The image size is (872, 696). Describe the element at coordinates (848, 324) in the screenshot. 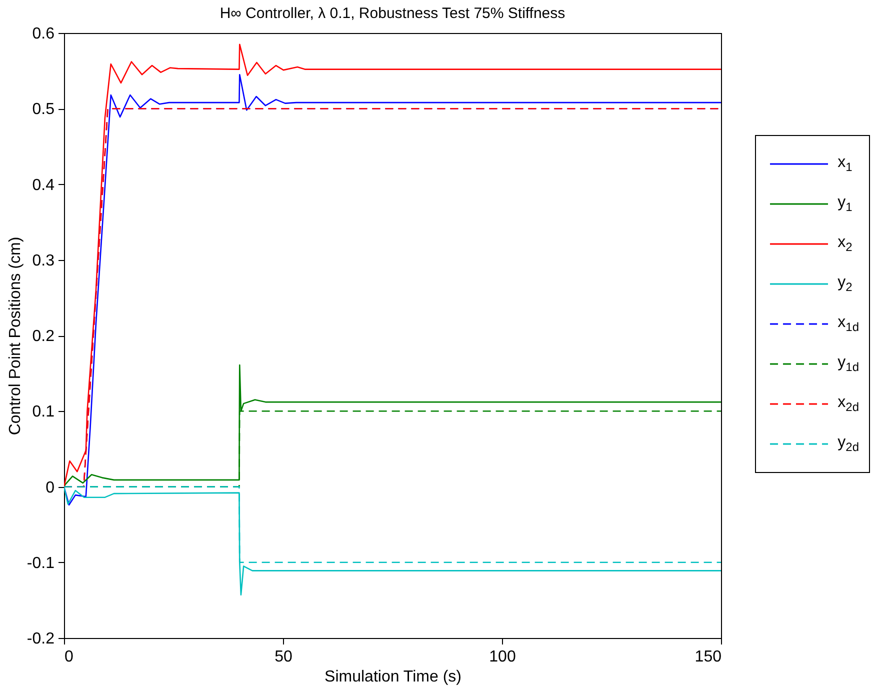

I see `legend-label: x$_{1d}$` at that location.